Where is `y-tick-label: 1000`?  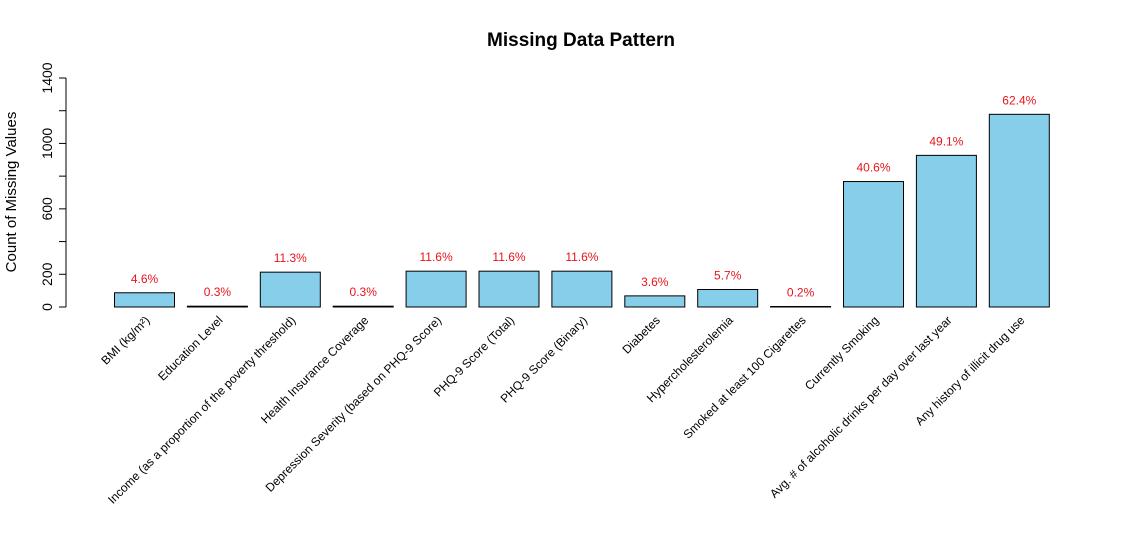
y-tick-label: 1000 is located at coordinates (47, 143).